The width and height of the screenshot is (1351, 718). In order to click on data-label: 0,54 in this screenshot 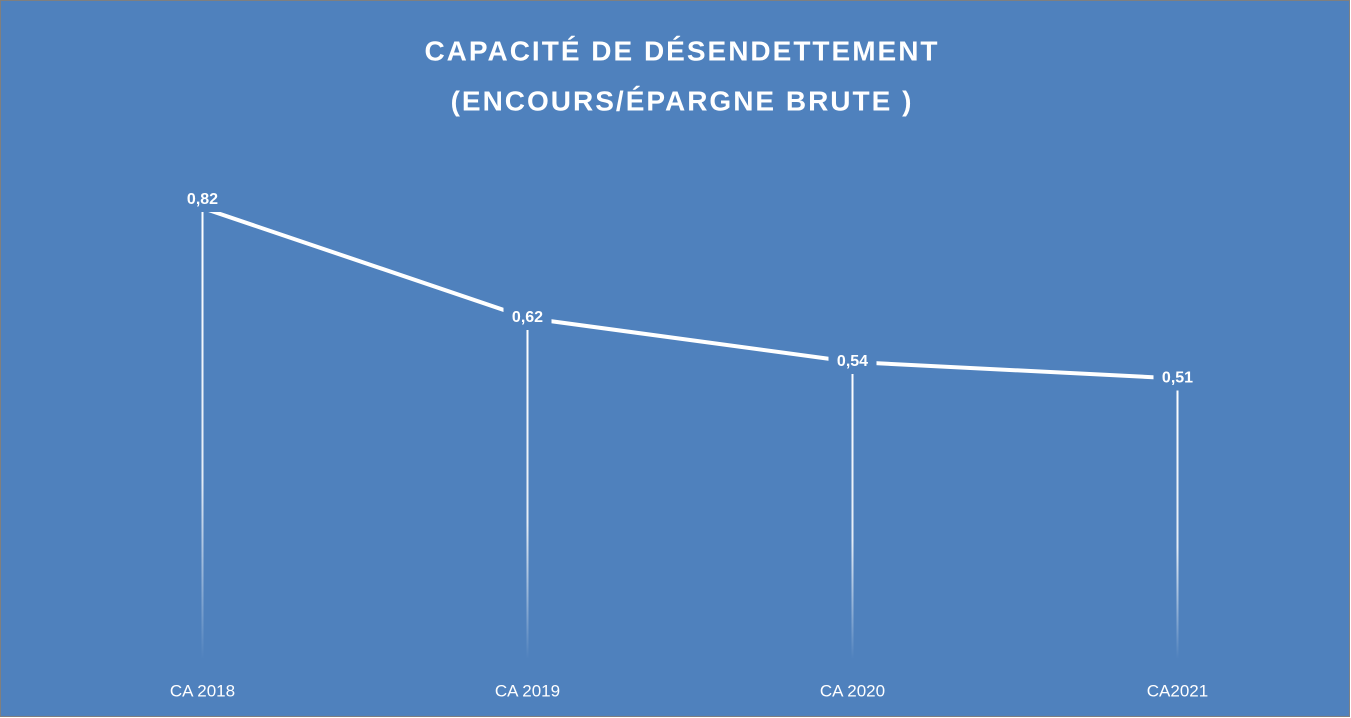, I will do `click(852, 361)`.